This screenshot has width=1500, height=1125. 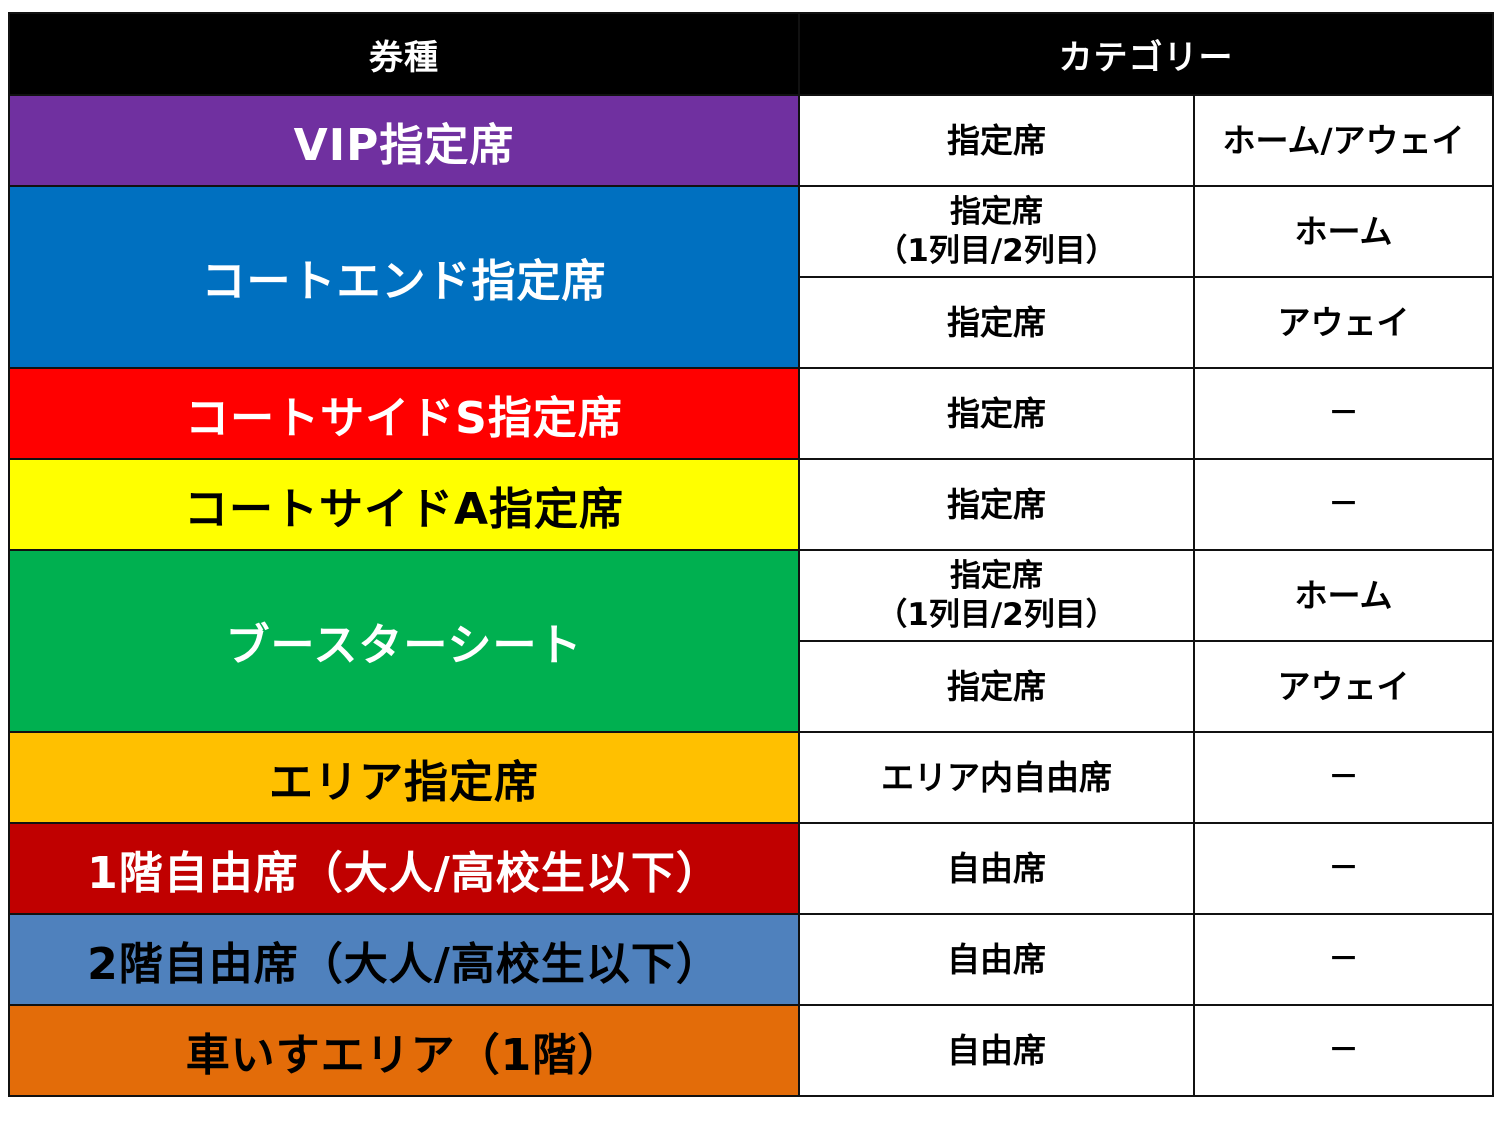 I want to click on ticket-type-cell: 車いすエリア（1階）, so click(x=404, y=1050).